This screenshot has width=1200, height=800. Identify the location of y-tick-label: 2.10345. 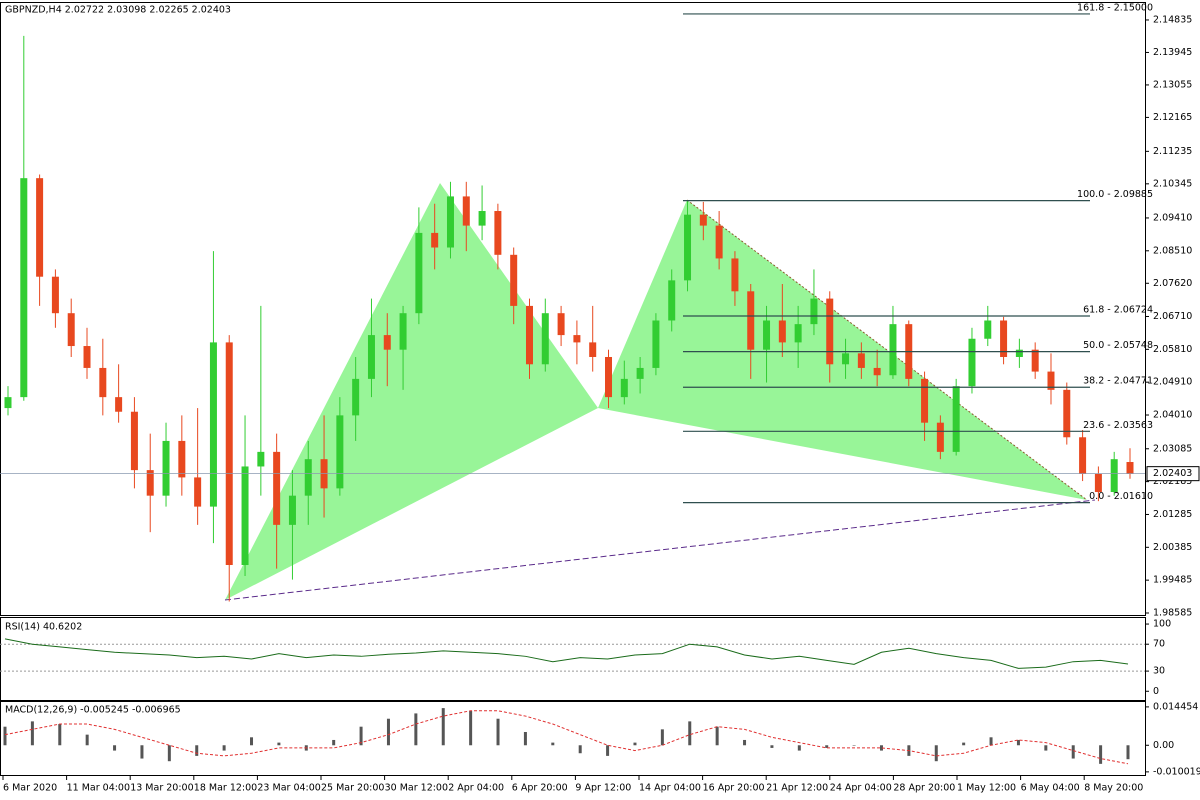
(1172, 183).